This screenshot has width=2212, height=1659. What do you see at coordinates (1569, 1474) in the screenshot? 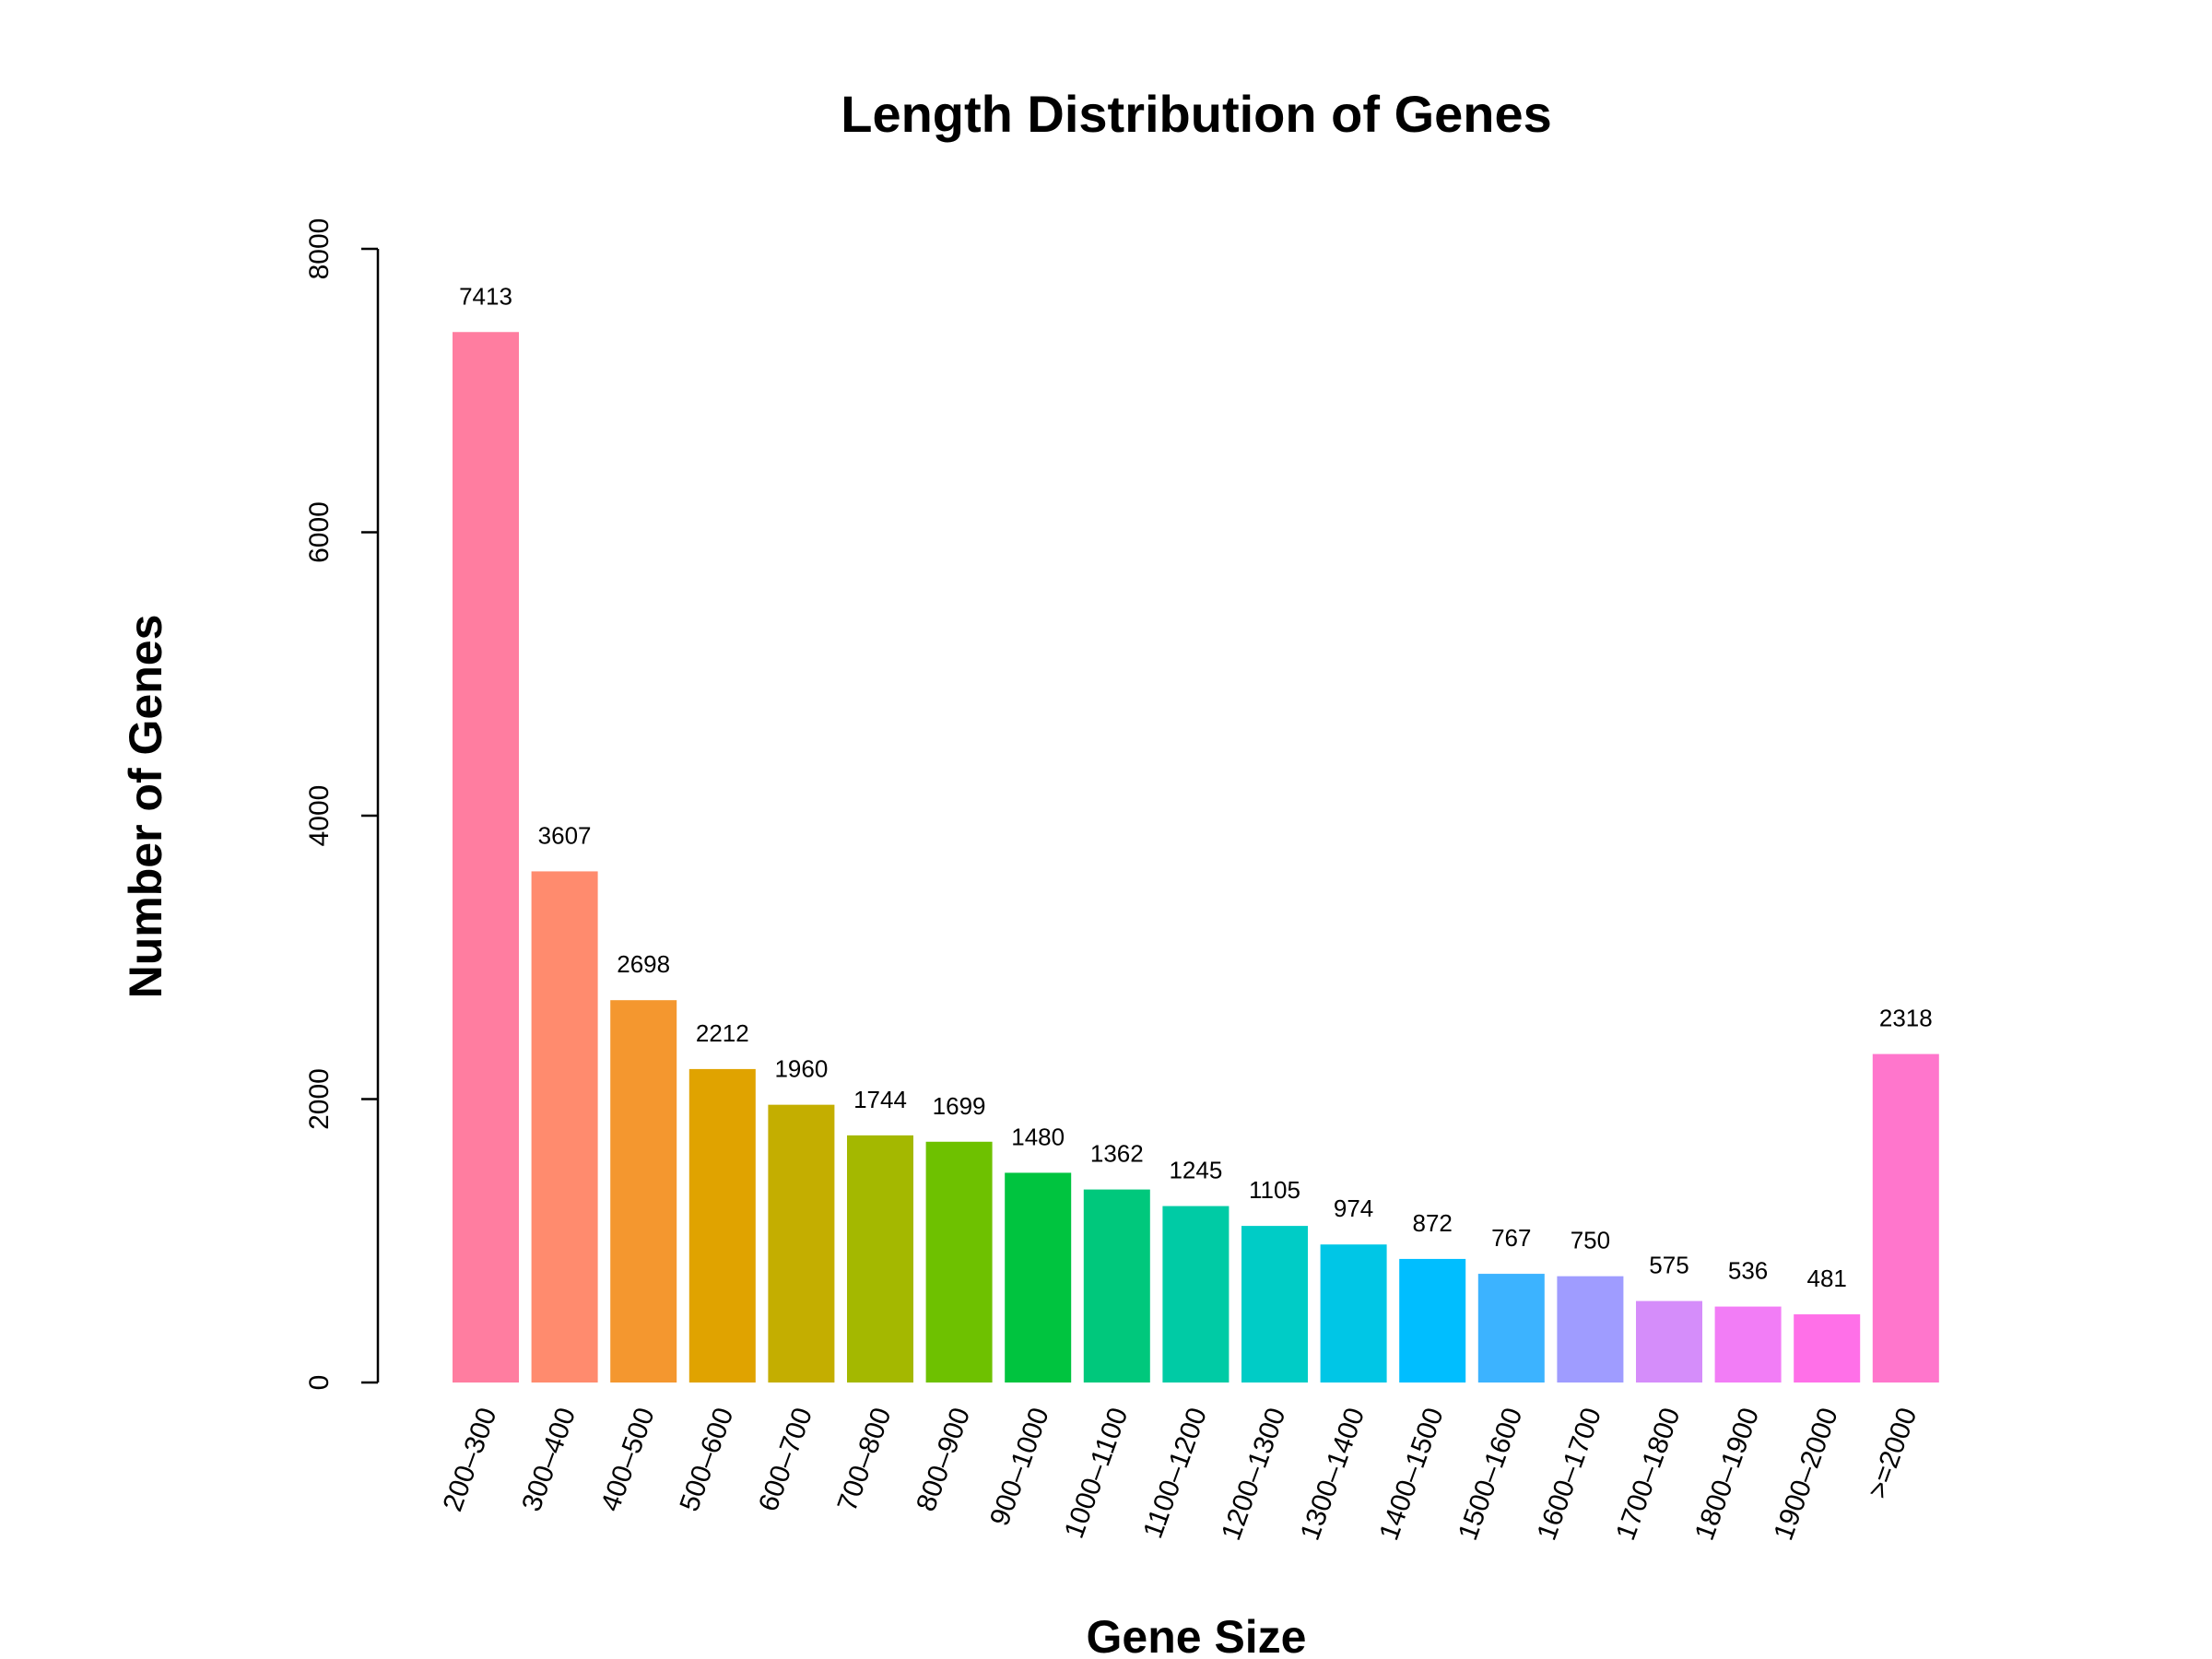
I see `x-tick-label: 1600–1700` at bounding box center [1569, 1474].